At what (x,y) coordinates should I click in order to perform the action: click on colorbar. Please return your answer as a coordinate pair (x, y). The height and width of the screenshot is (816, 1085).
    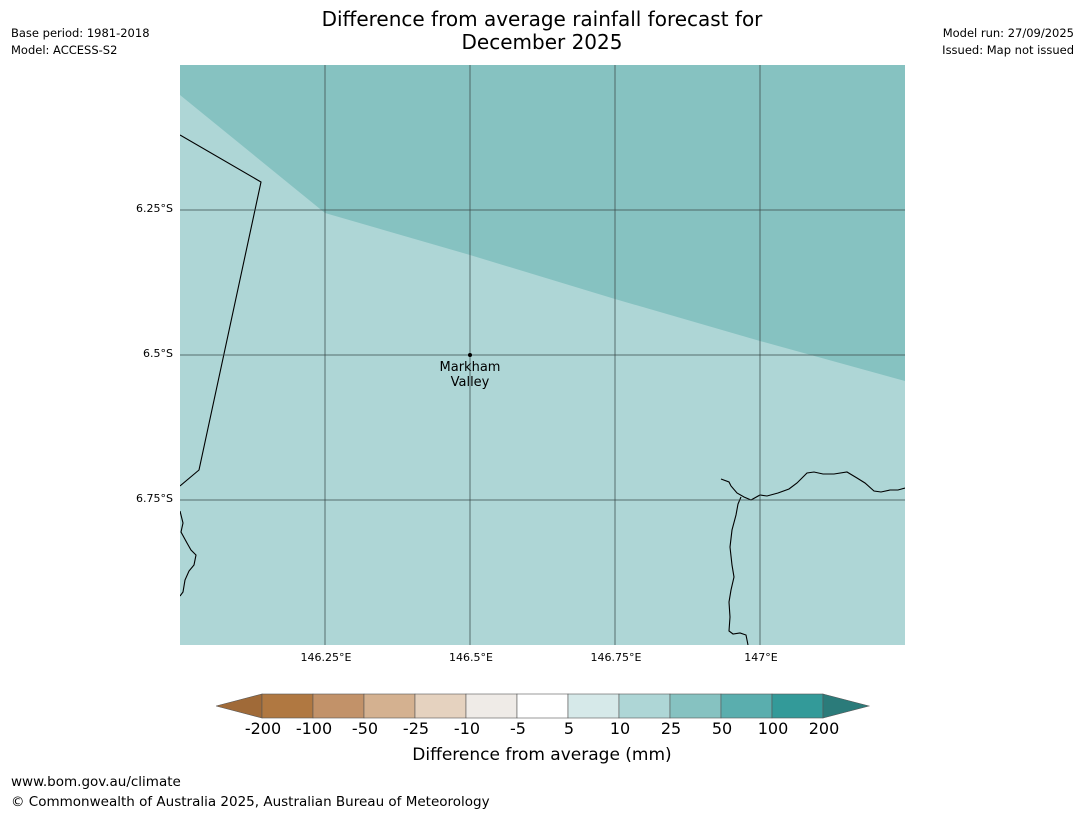
    Looking at the image, I should click on (543, 709).